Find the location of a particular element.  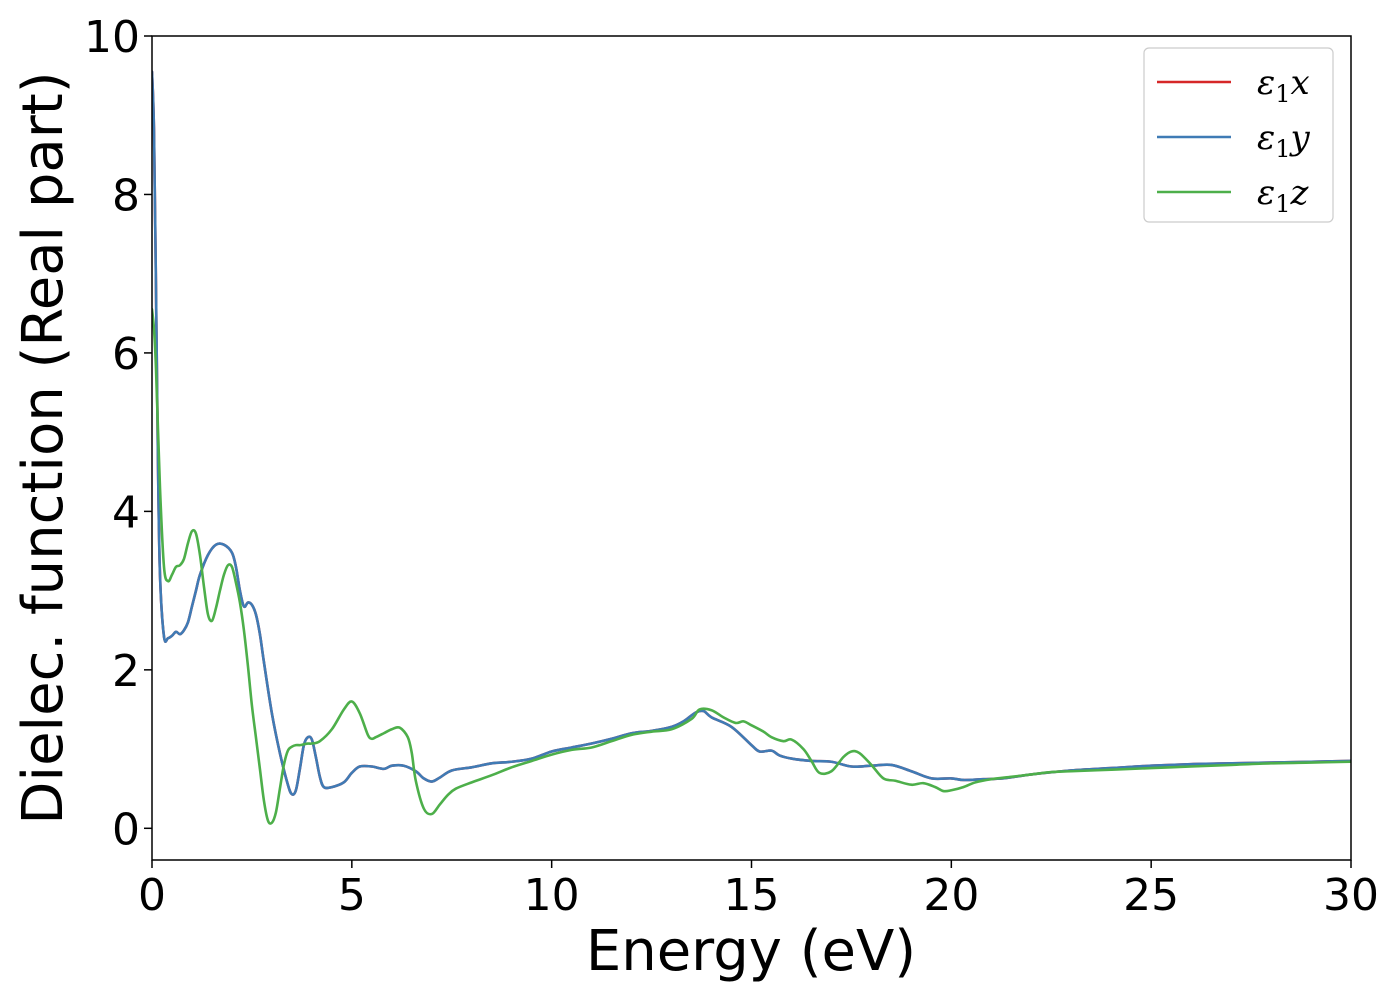

legend-label-y: ε1y is located at coordinates (1284, 140).